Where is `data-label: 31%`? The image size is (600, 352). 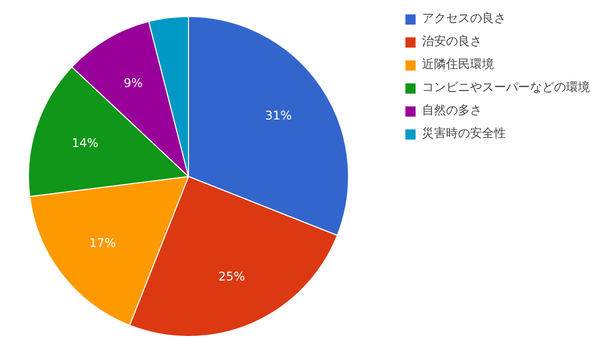
data-label: 31% is located at coordinates (278, 115).